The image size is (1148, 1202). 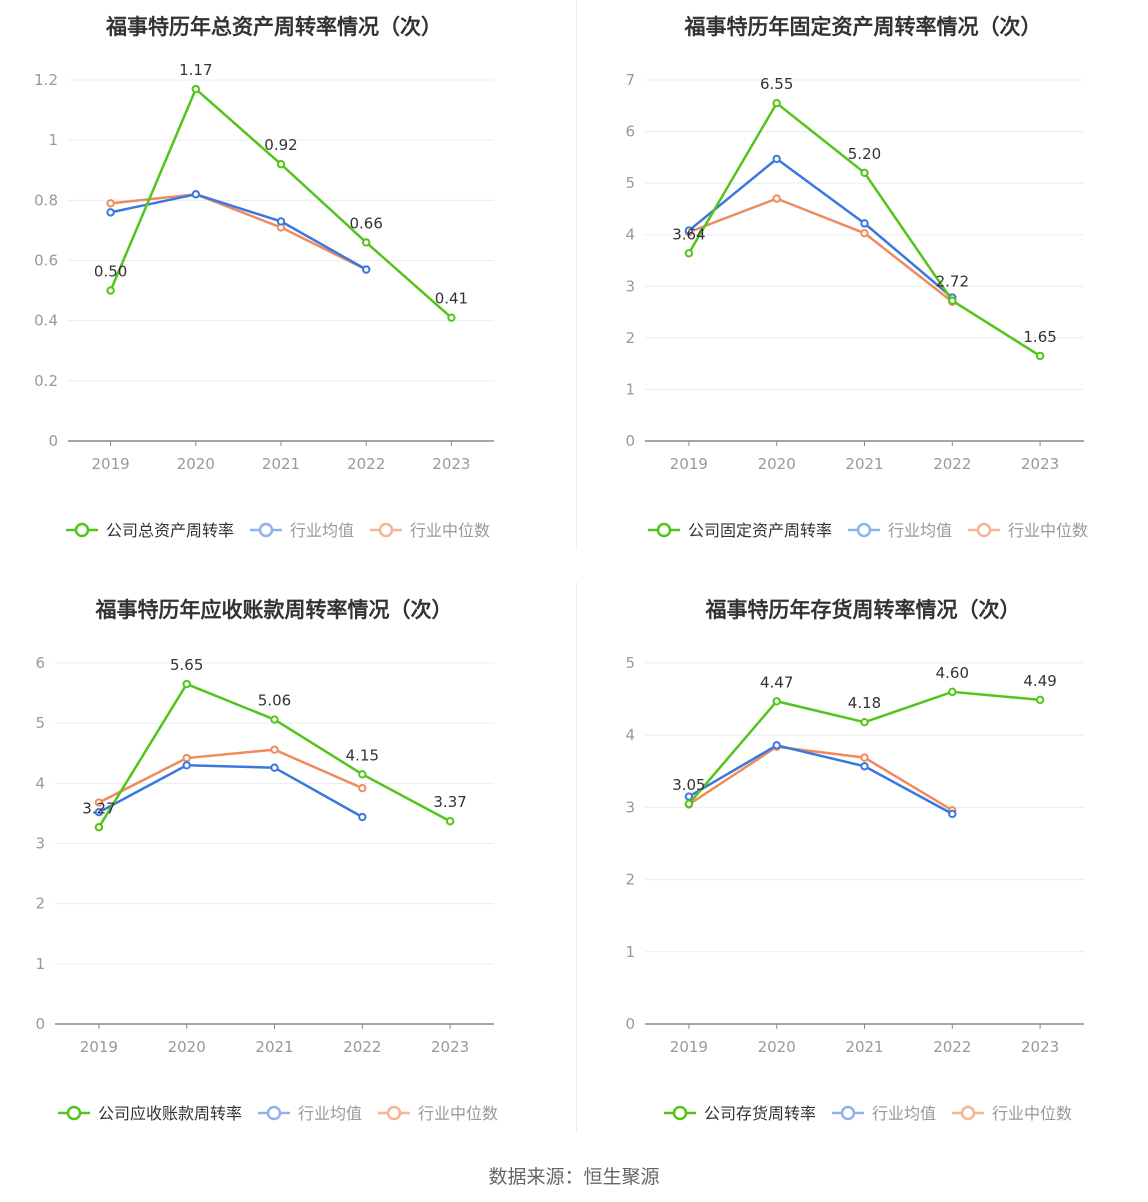 What do you see at coordinates (449, 802) in the screenshot?
I see `data-label: 3.37` at bounding box center [449, 802].